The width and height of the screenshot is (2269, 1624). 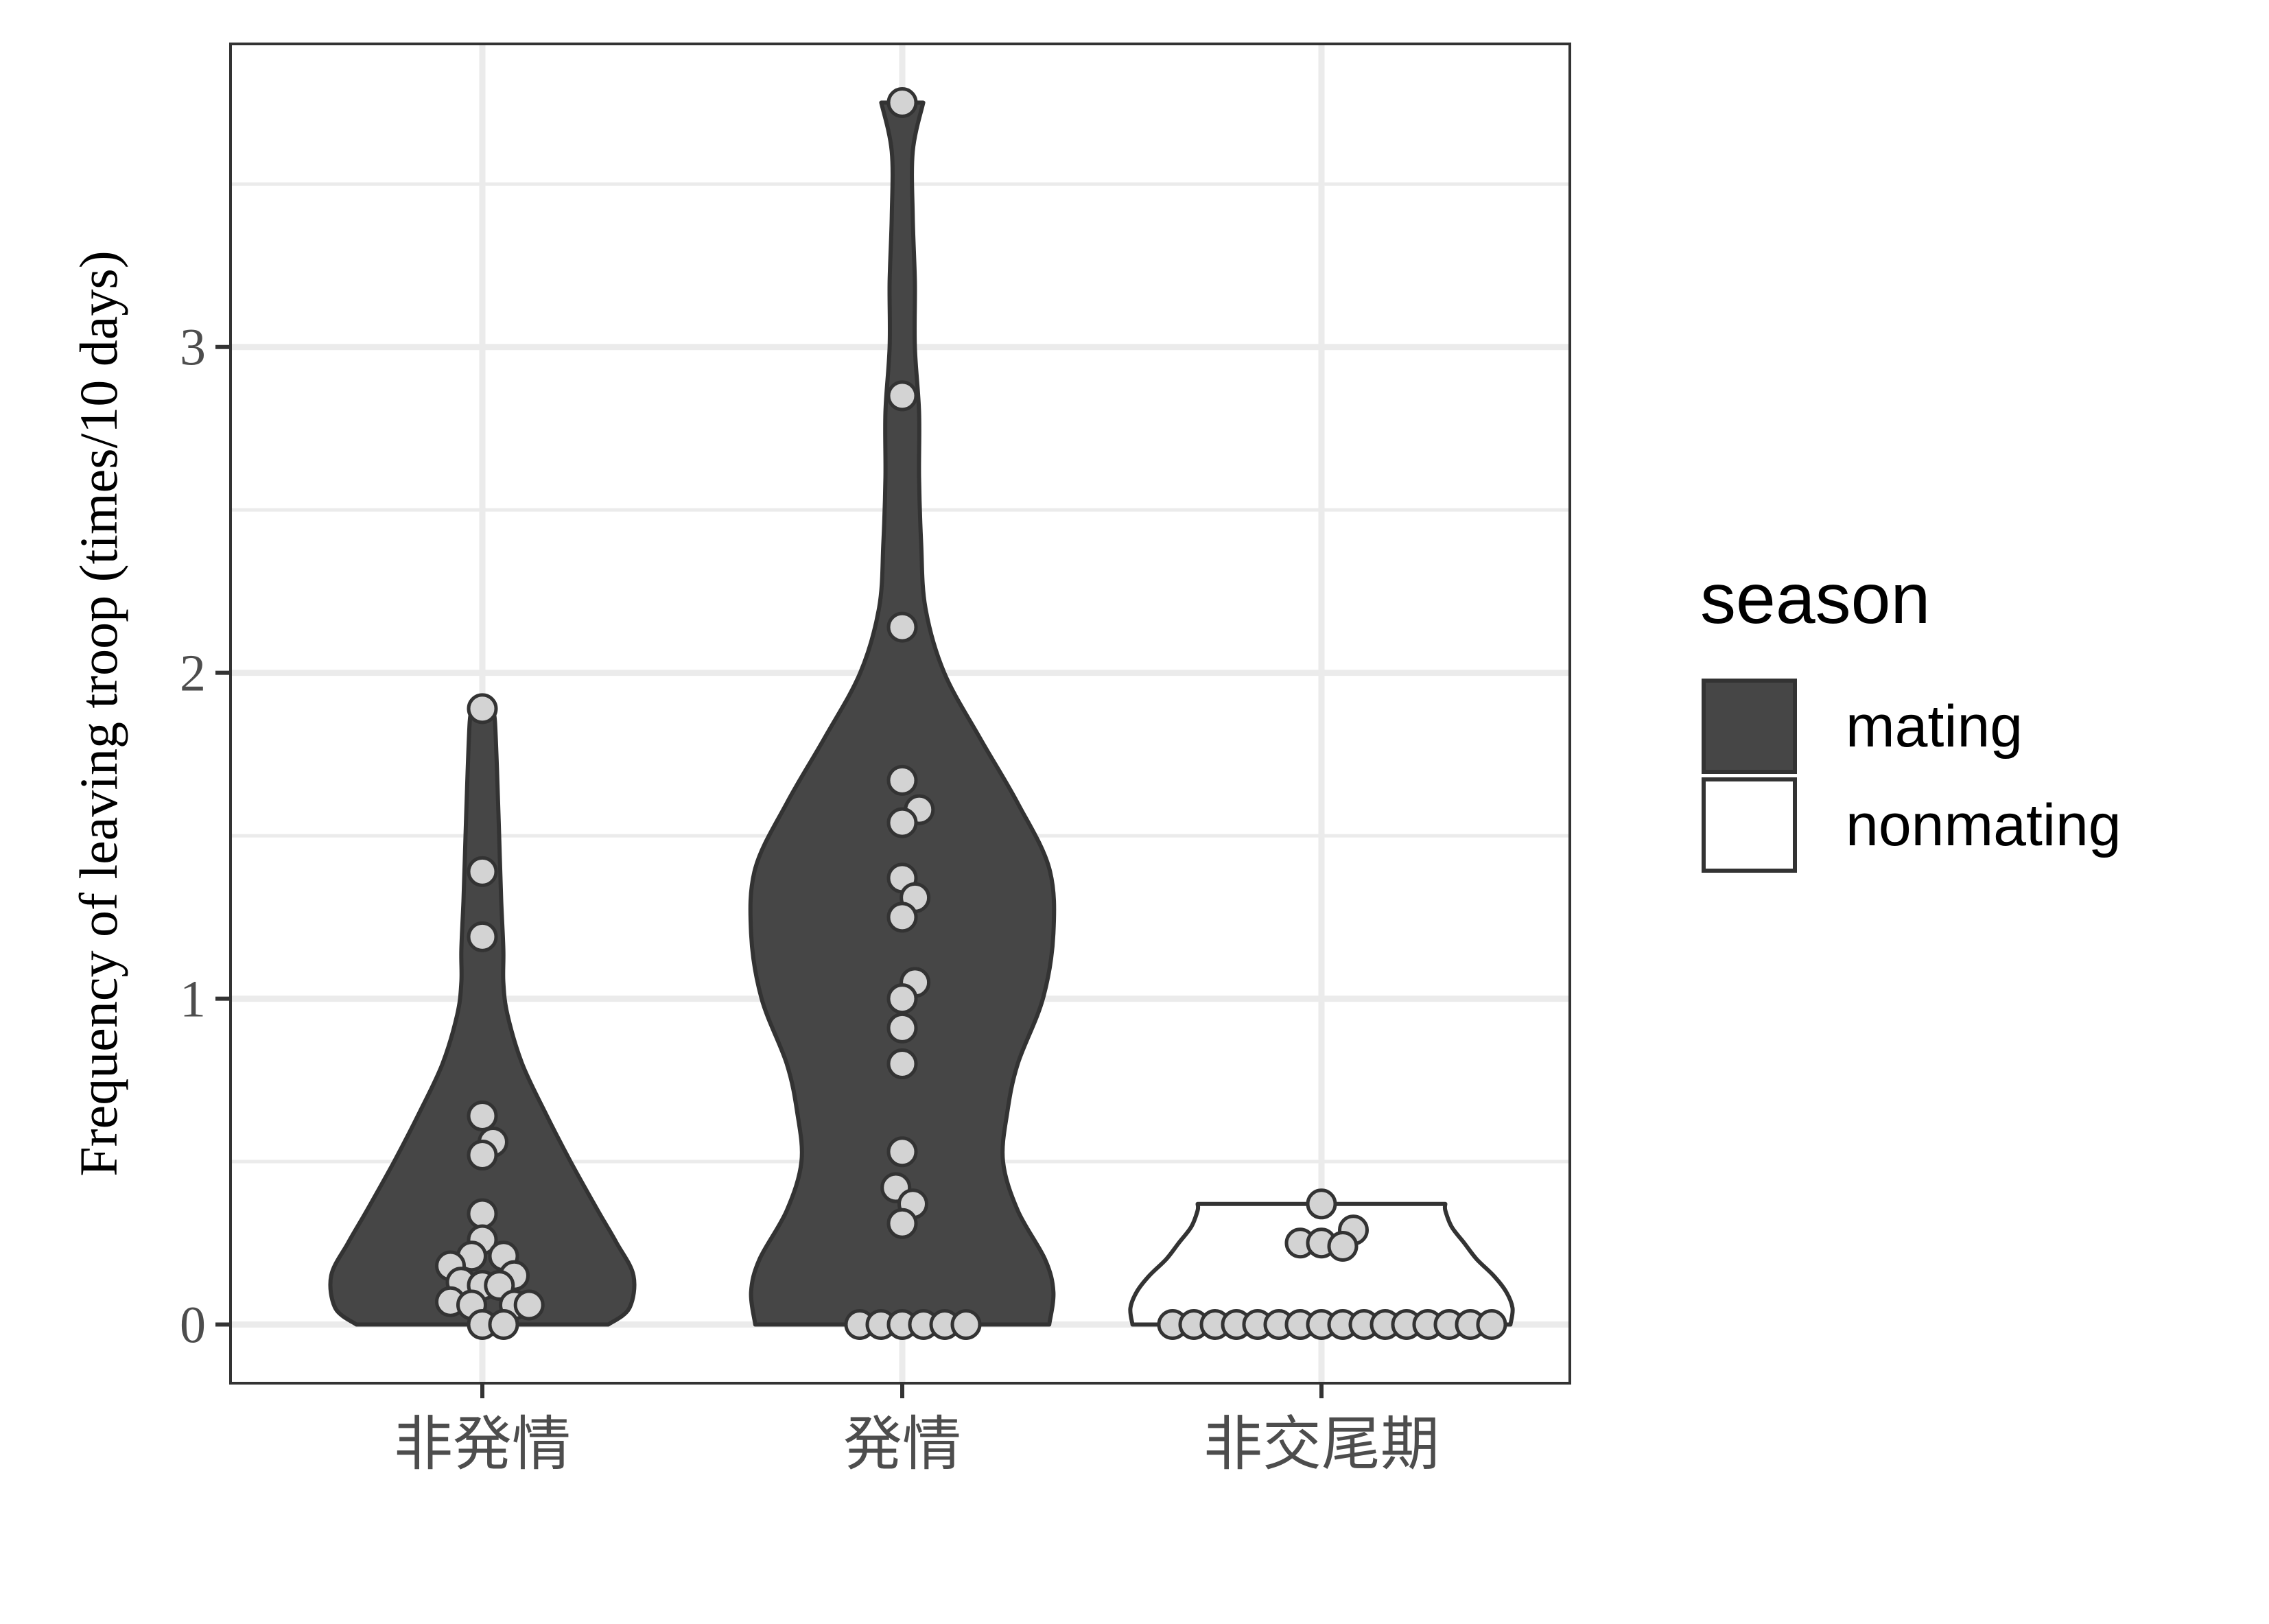 What do you see at coordinates (205, 836) in the screenshot?
I see `y-axis: 0 1 2 3` at bounding box center [205, 836].